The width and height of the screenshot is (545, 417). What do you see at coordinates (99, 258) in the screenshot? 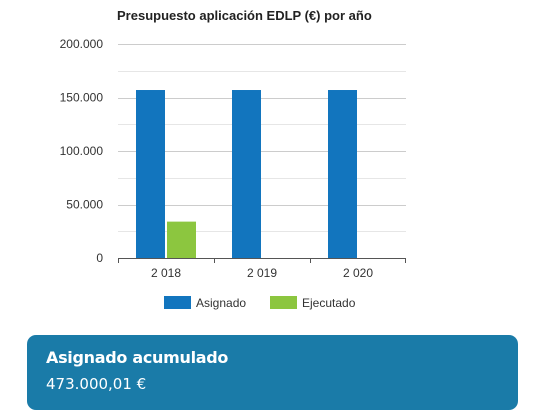
I see `y-tick-label: 0` at bounding box center [99, 258].